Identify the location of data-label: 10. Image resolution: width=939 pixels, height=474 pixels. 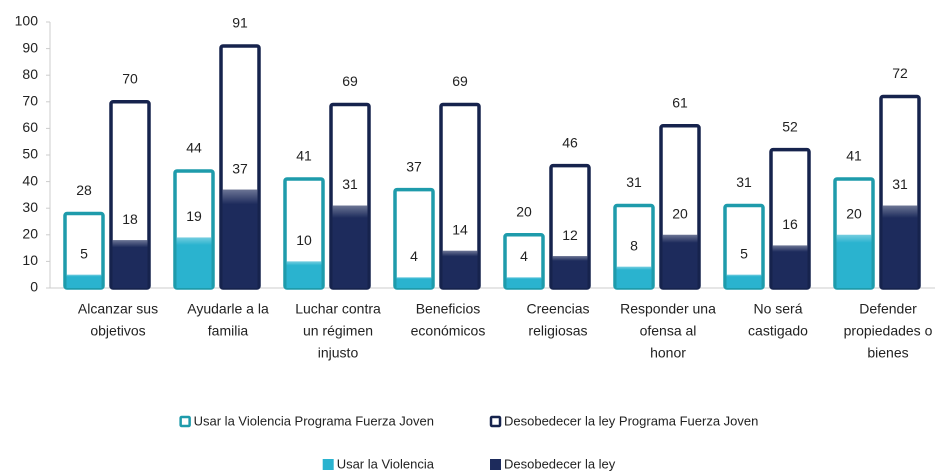
(304, 240).